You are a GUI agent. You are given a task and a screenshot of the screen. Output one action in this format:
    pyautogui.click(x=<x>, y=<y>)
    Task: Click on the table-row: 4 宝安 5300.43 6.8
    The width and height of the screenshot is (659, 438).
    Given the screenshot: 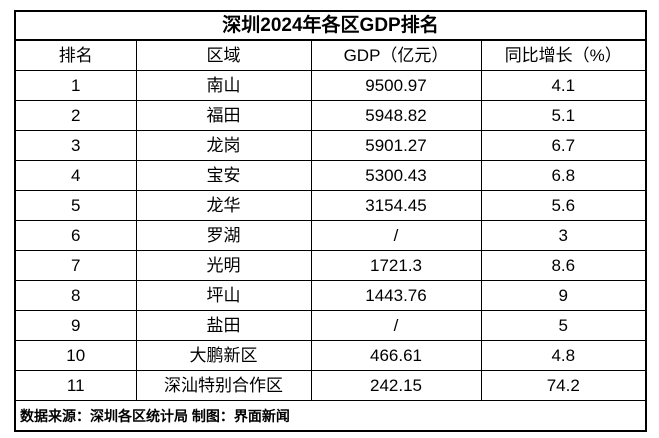 What is the action you would take?
    pyautogui.click(x=330, y=175)
    